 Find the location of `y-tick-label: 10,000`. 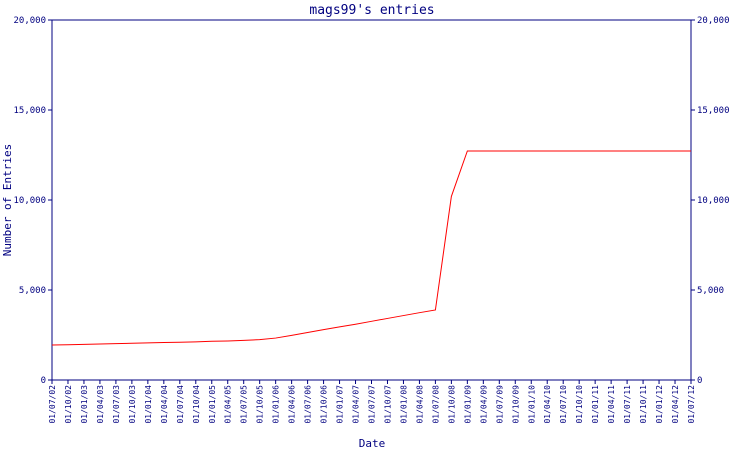

y-tick-label: 10,000 is located at coordinates (29, 201).